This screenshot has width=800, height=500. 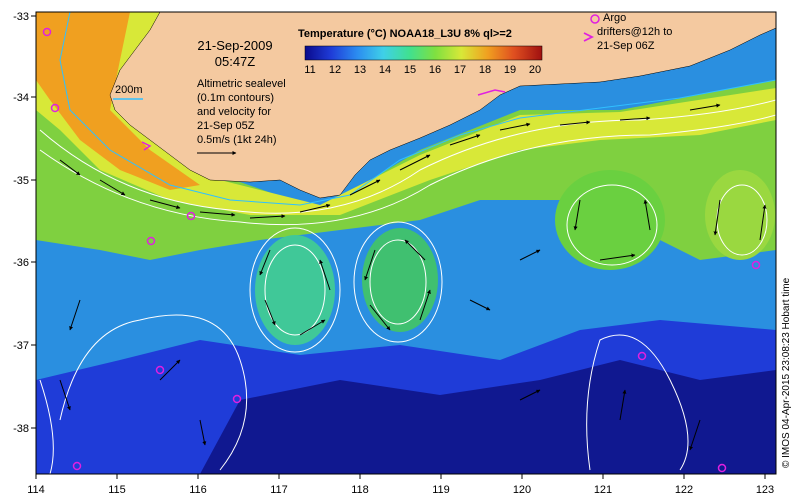 I want to click on lon-tick-label: 118, so click(x=360, y=490).